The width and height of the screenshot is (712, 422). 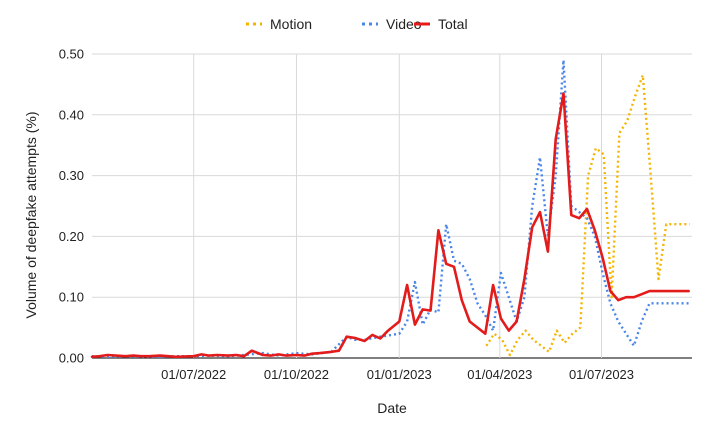 I want to click on x-tick-label: 01/07/2023, so click(x=601, y=374).